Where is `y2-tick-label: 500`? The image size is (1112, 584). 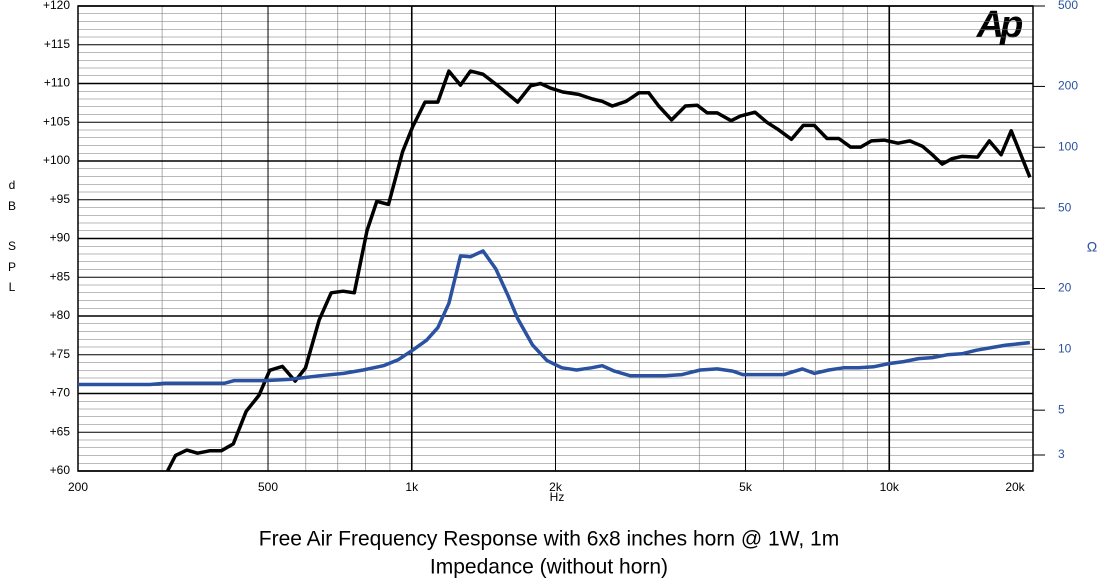 y2-tick-label: 500 is located at coordinates (1068, 6).